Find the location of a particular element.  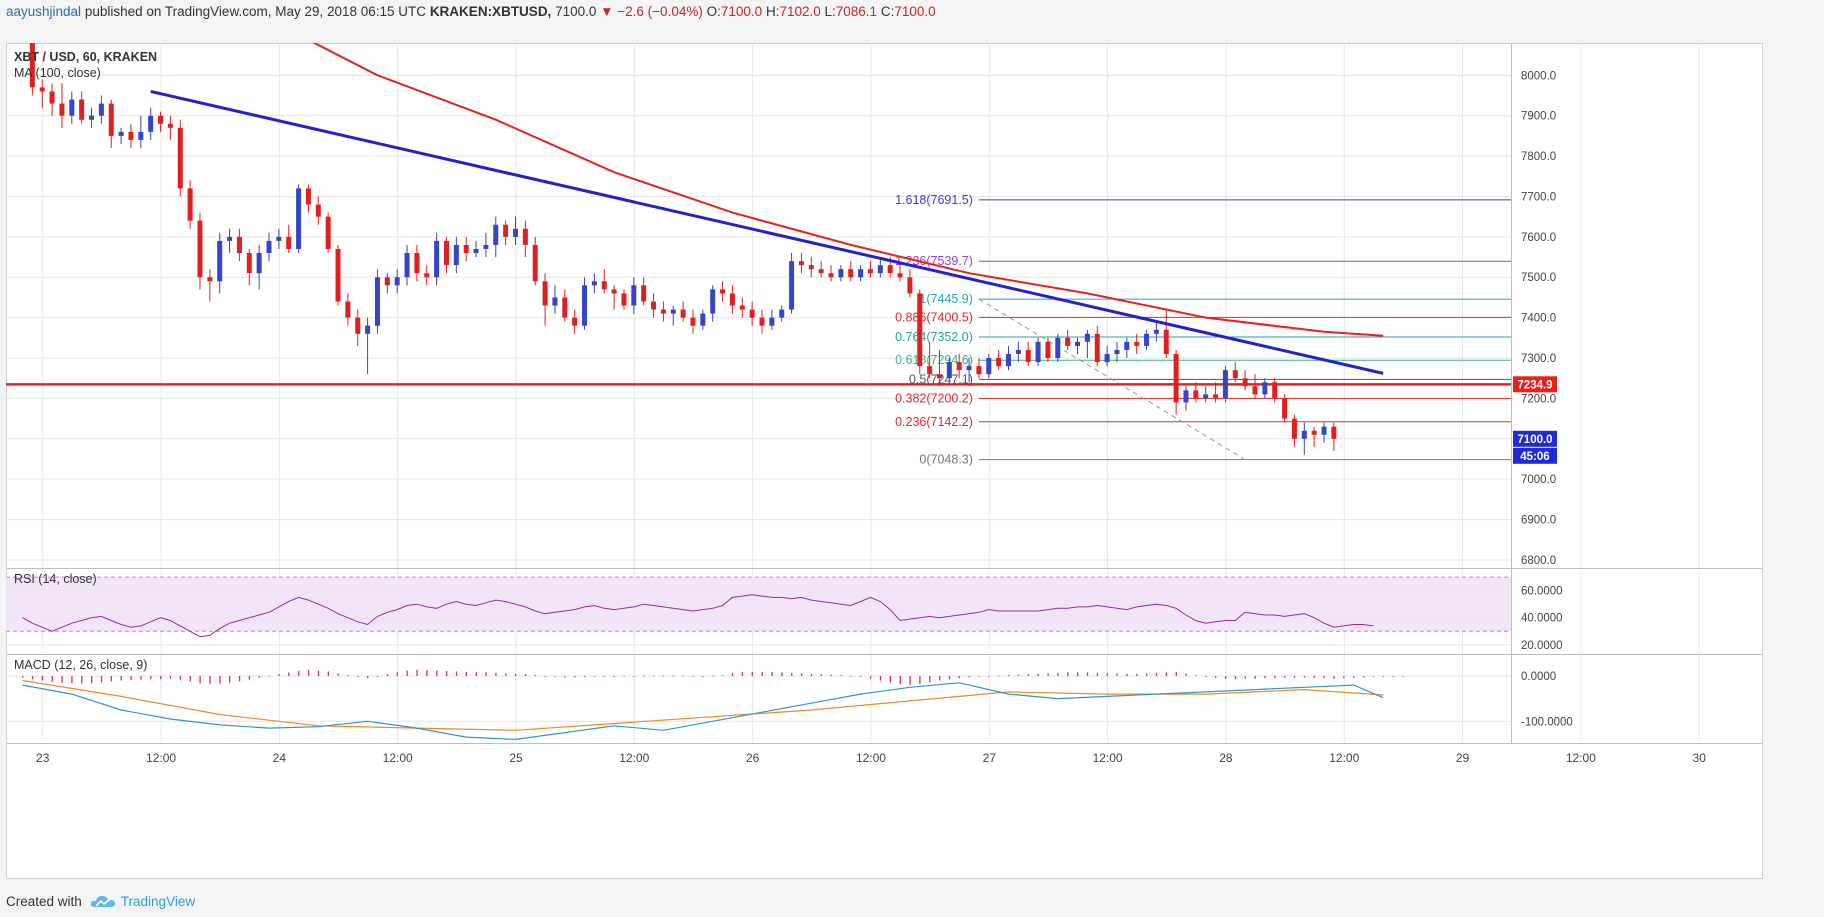

price-tick-label: 6900.0 is located at coordinates (1538, 521).